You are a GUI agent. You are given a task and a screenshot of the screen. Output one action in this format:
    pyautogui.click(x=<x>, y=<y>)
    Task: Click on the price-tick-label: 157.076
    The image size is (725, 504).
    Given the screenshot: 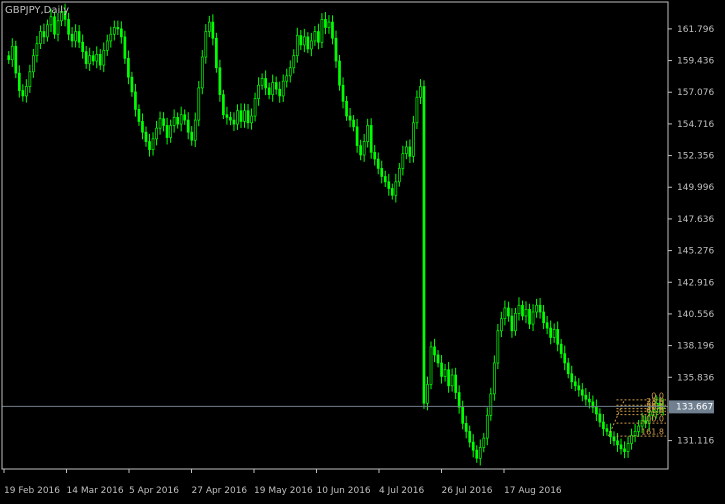 What is the action you would take?
    pyautogui.click(x=695, y=93)
    